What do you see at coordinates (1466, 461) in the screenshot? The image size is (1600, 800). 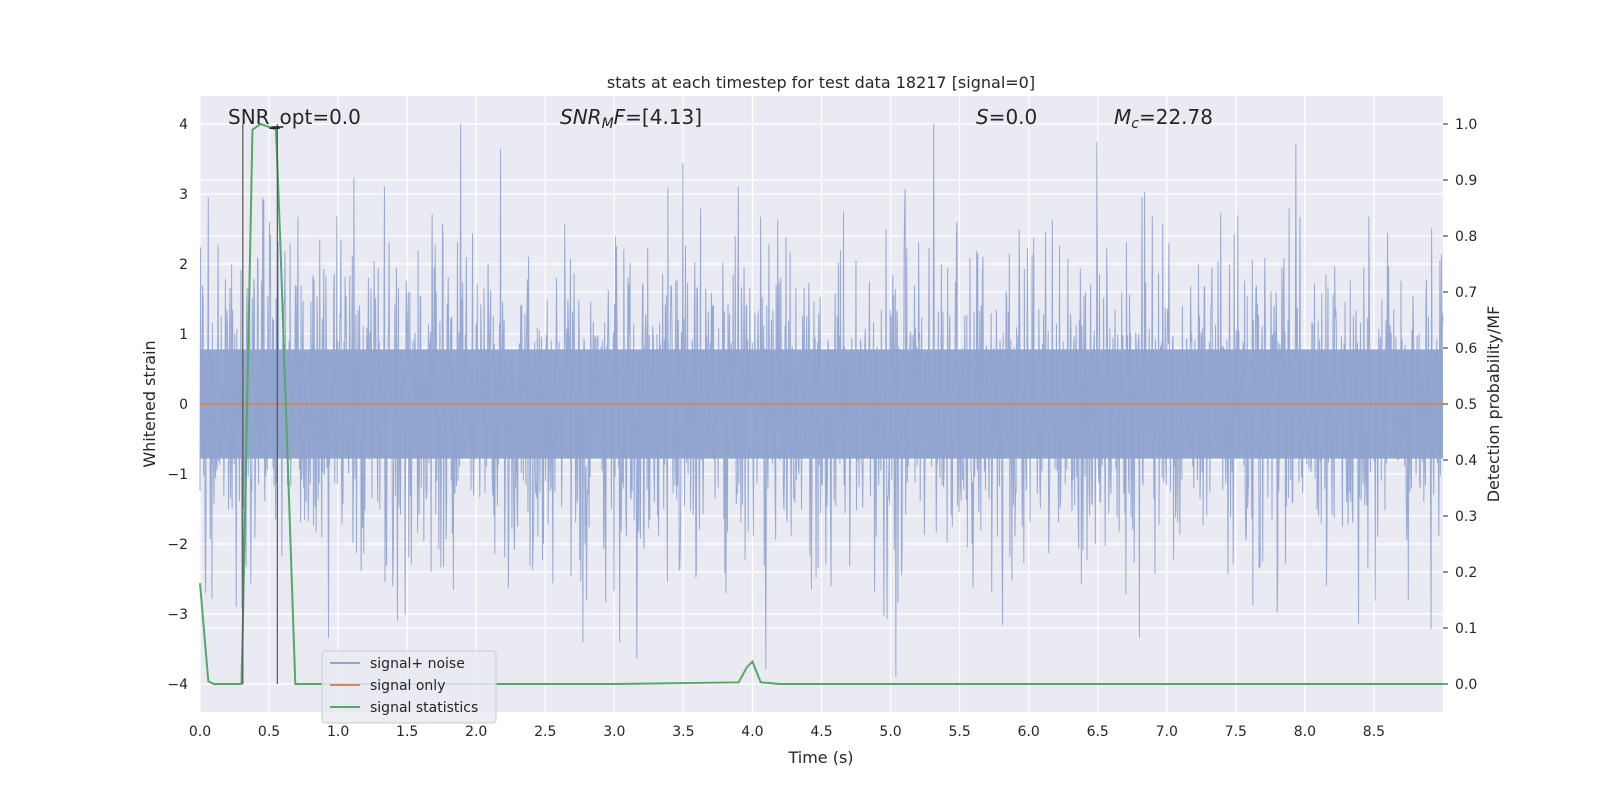 I see `y-right-tick-label: 0.4` at bounding box center [1466, 461].